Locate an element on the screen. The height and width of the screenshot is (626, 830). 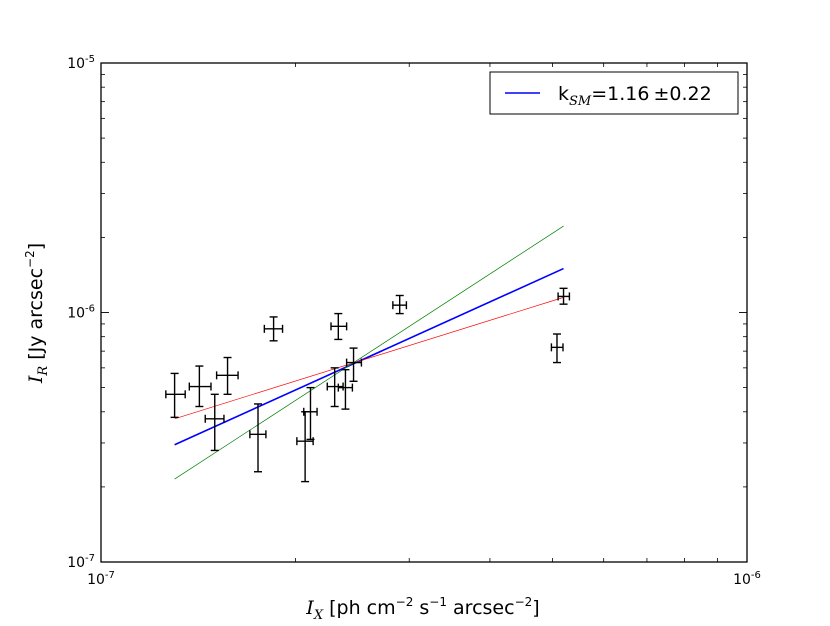
y-tick-label: 10⁻⁶ is located at coordinates (81, 313).